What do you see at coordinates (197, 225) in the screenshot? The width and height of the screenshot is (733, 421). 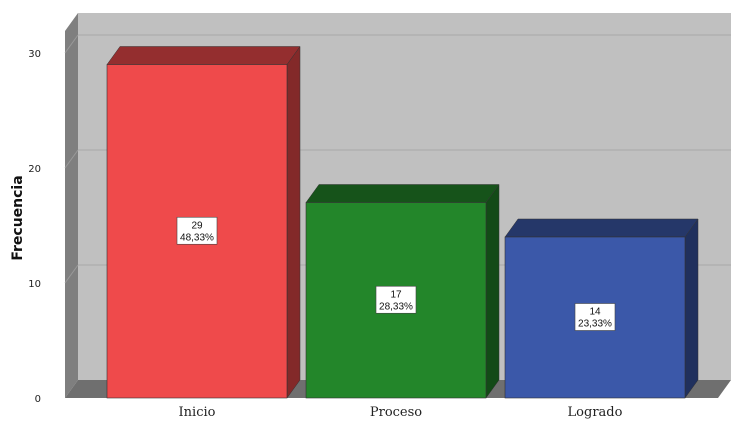 I see `data-label-count: 29` at bounding box center [197, 225].